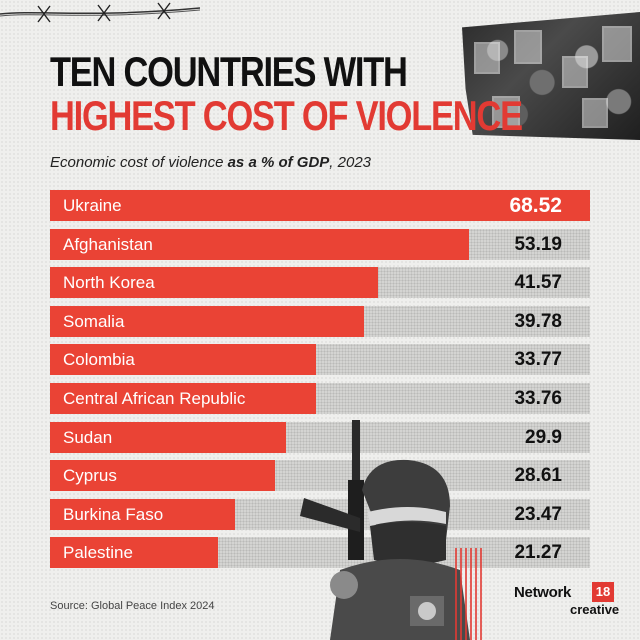  I want to click on decorative-stripes, so click(470, 594).